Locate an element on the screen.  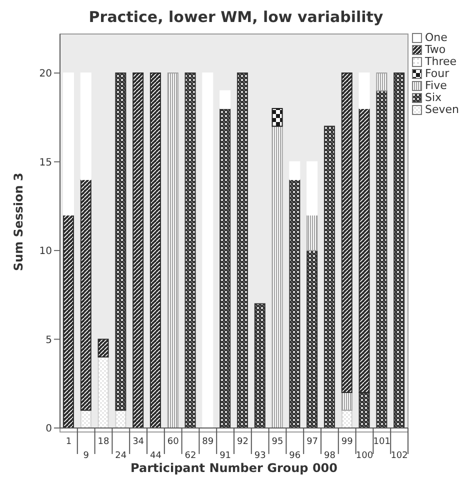
legend-label: Two is located at coordinates (435, 49).